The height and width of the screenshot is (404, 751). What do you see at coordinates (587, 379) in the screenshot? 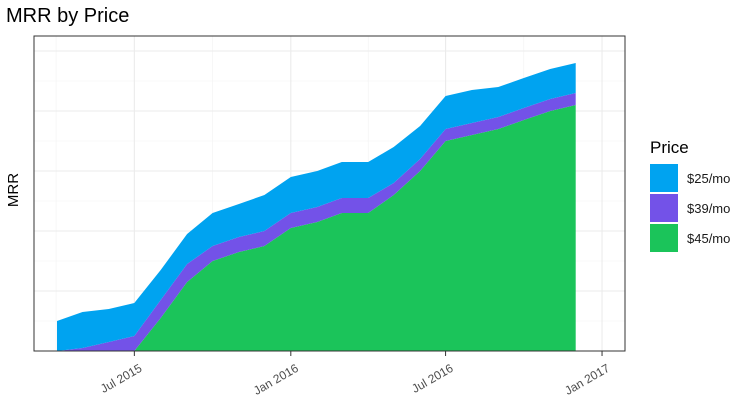
I see `x-tick-label: Jan 2017` at bounding box center [587, 379].